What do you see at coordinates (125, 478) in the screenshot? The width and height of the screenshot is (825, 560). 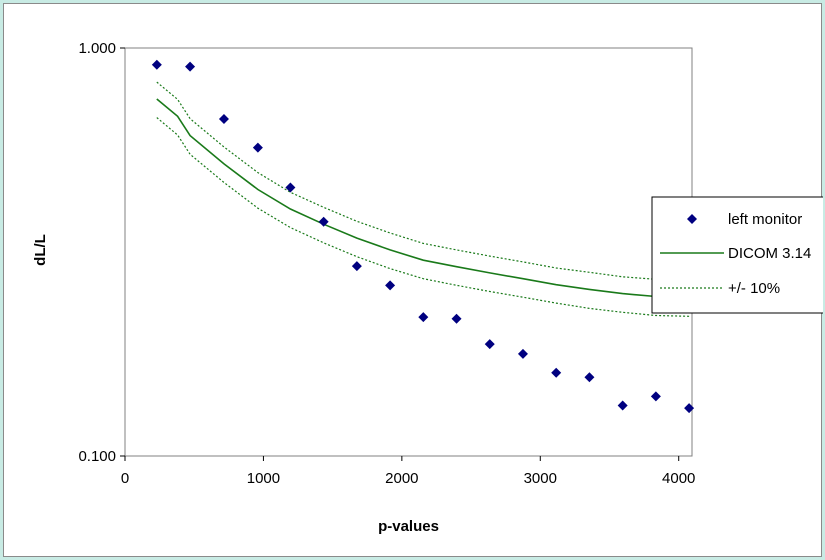 I see `x-tick-label: 0` at bounding box center [125, 478].